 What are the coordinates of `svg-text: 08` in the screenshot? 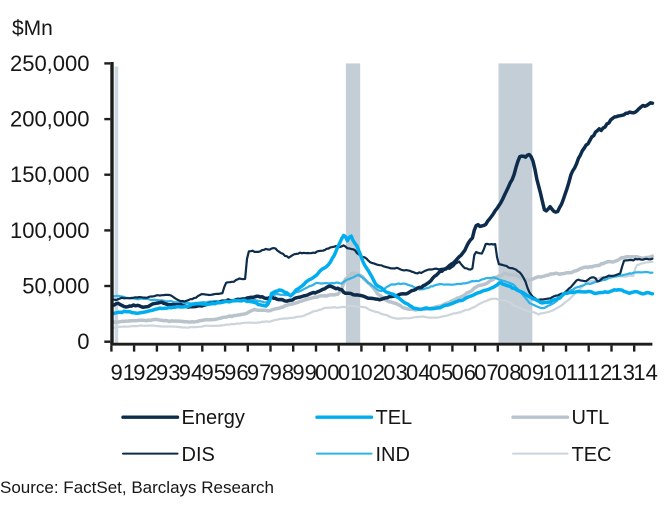 It's located at (509, 372).